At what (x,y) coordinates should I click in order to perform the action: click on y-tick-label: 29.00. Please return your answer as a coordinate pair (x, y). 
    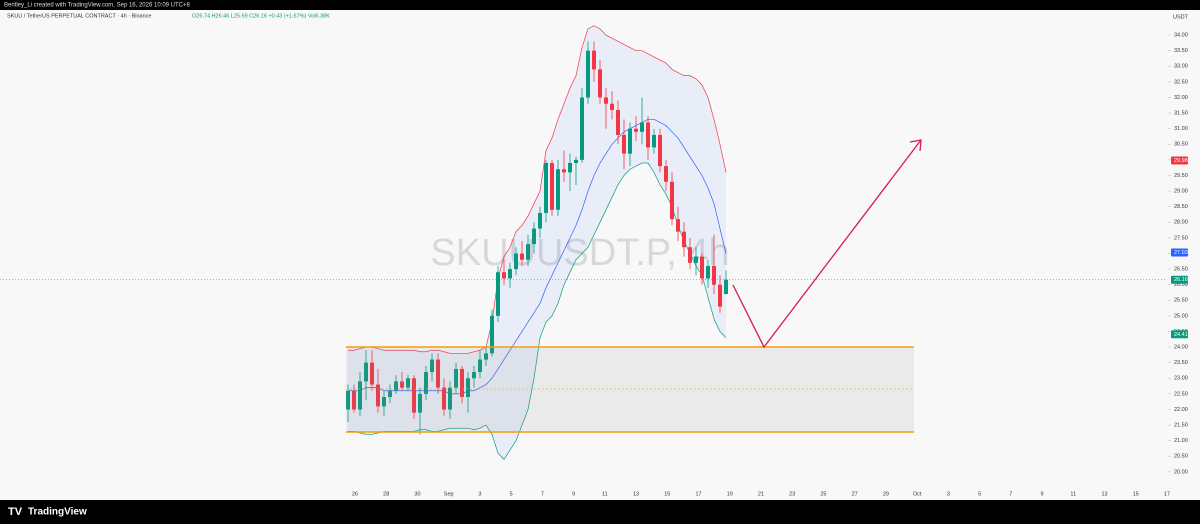
    Looking at the image, I should click on (1181, 192).